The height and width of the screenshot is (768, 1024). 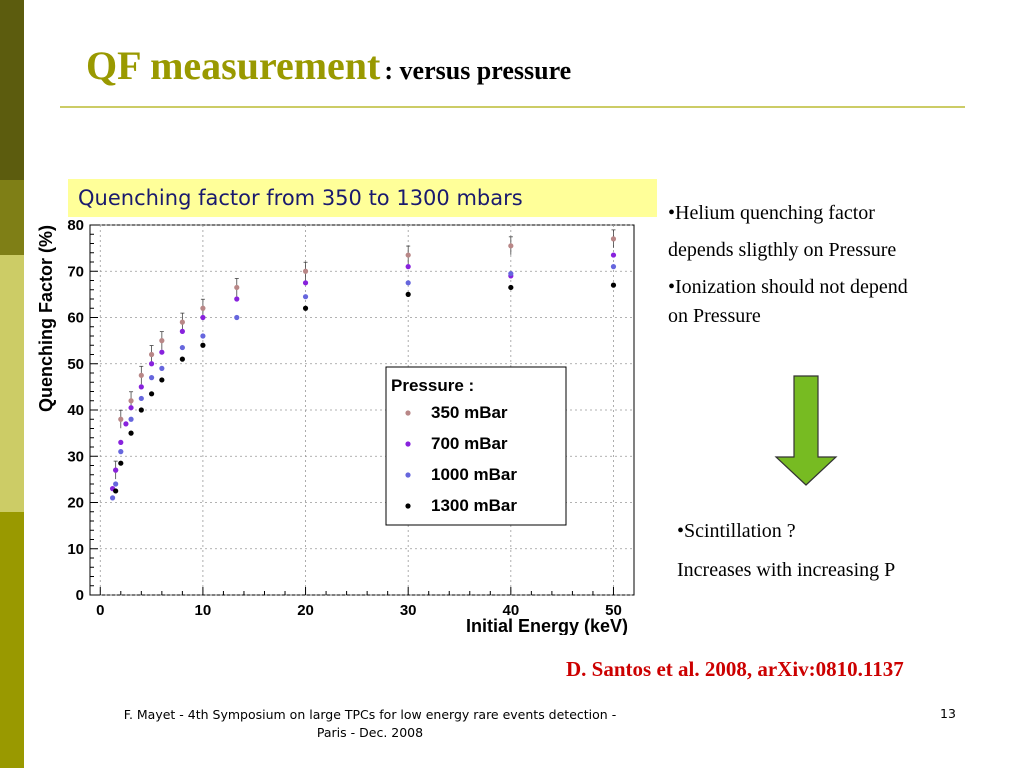 What do you see at coordinates (547, 625) in the screenshot?
I see `x-axis-label: Initial Energy (keV)` at bounding box center [547, 625].